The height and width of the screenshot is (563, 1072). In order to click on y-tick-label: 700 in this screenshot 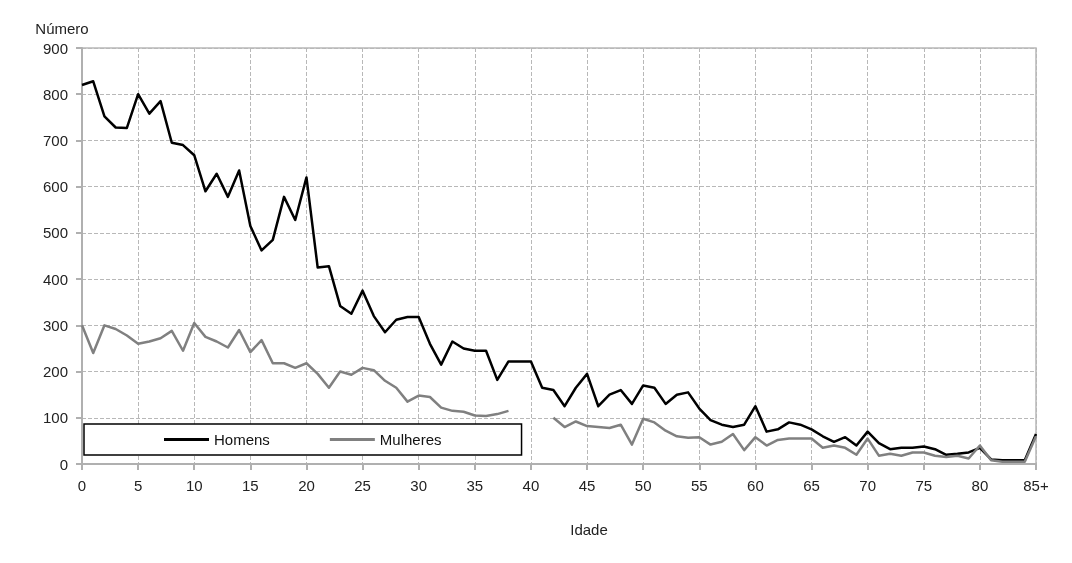, I will do `click(55, 140)`.